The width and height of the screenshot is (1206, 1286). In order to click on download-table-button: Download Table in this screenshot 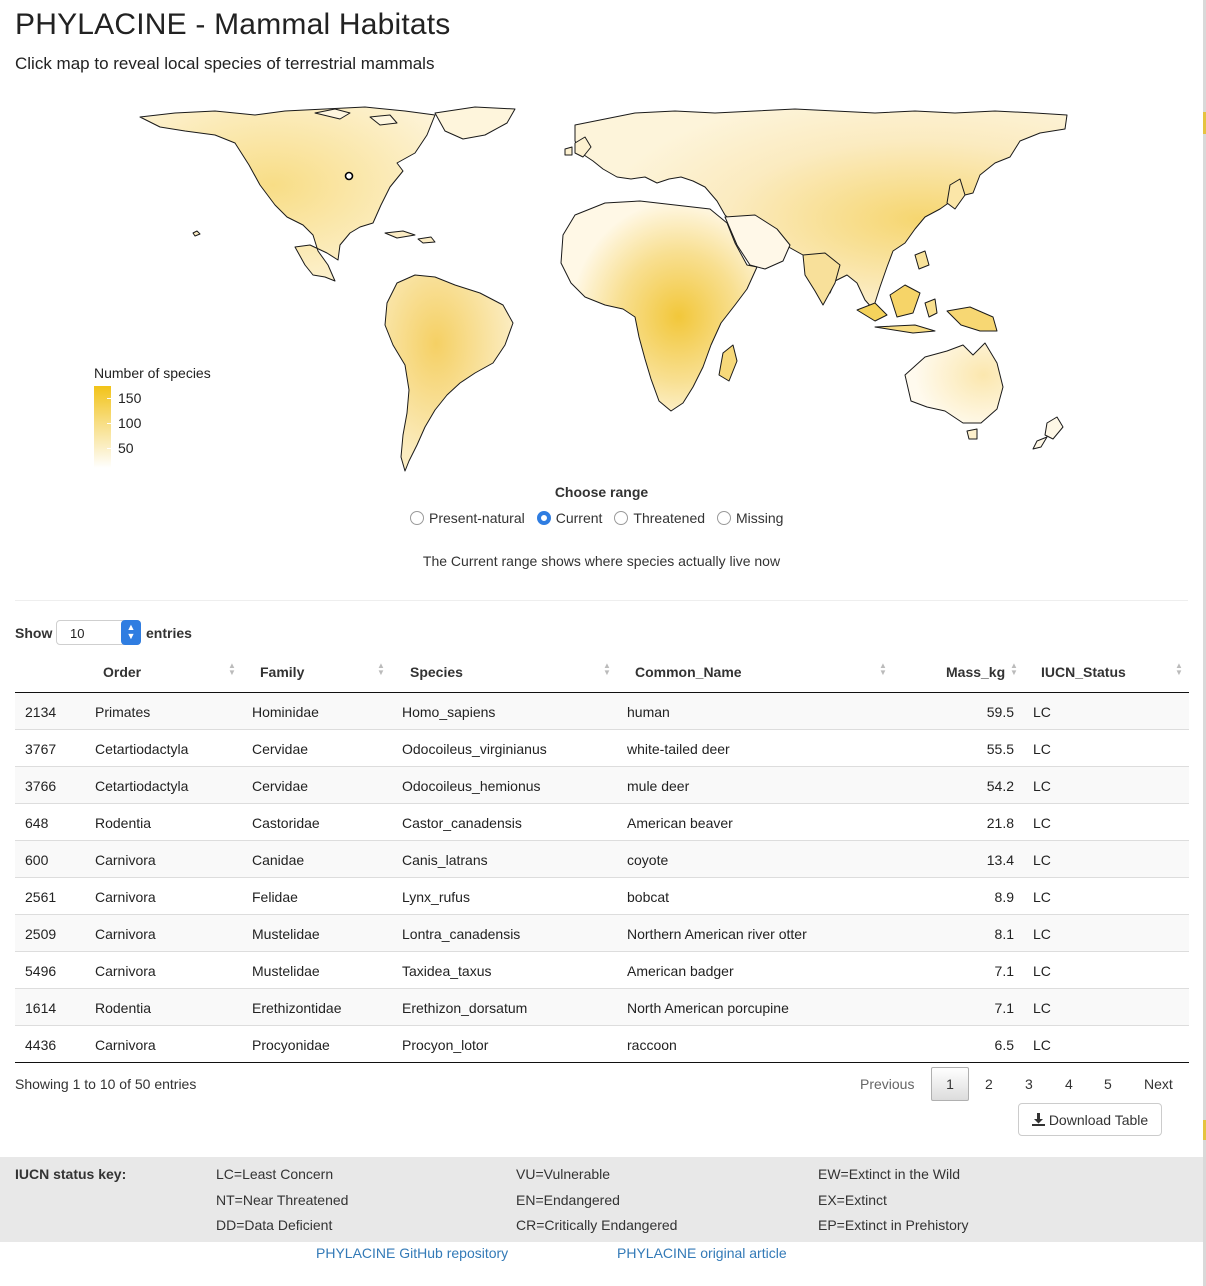, I will do `click(1090, 1119)`.